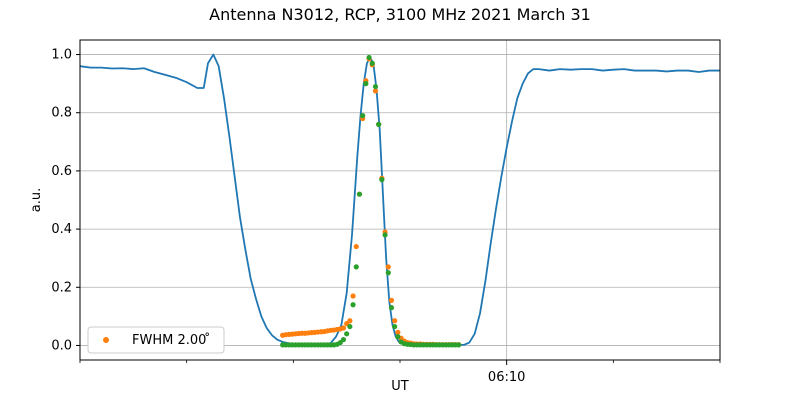 This screenshot has width=800, height=400. I want to click on y-tick-label: 0.8, so click(61, 113).